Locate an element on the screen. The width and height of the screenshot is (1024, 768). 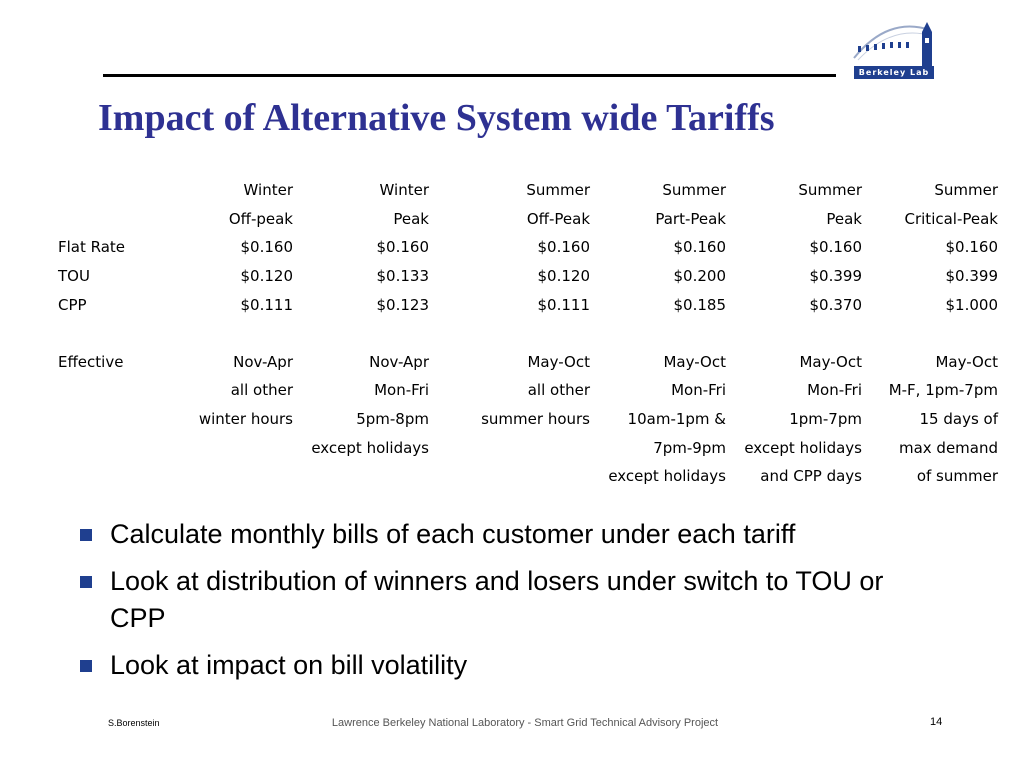
rate-cell: $1.000 is located at coordinates (972, 304).